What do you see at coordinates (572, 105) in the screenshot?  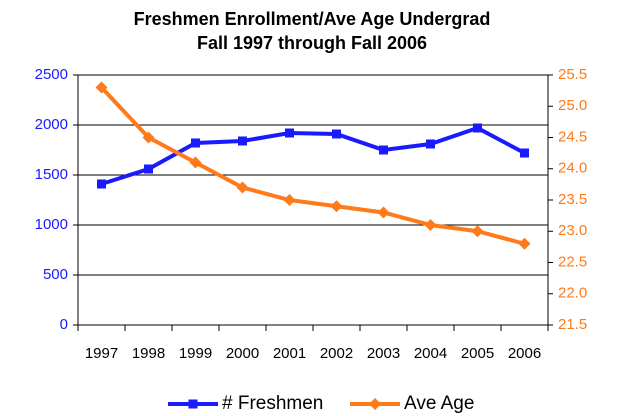 I see `y2-tick-label: 25.0` at bounding box center [572, 105].